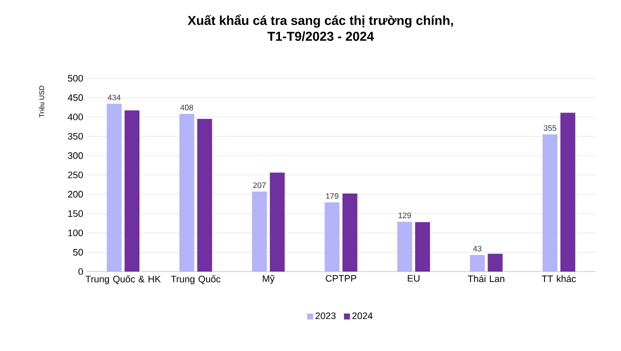 Image resolution: width=621 pixels, height=351 pixels. Describe the element at coordinates (75, 156) in the screenshot. I see `y-tick-label: 300` at that location.